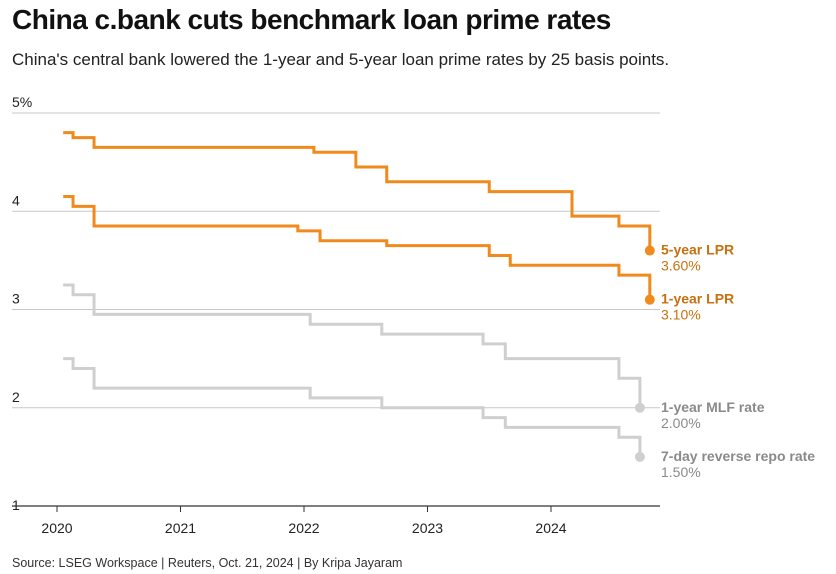  Describe the element at coordinates (681, 266) in the screenshot. I see `series-value-label: 3.60%` at that location.